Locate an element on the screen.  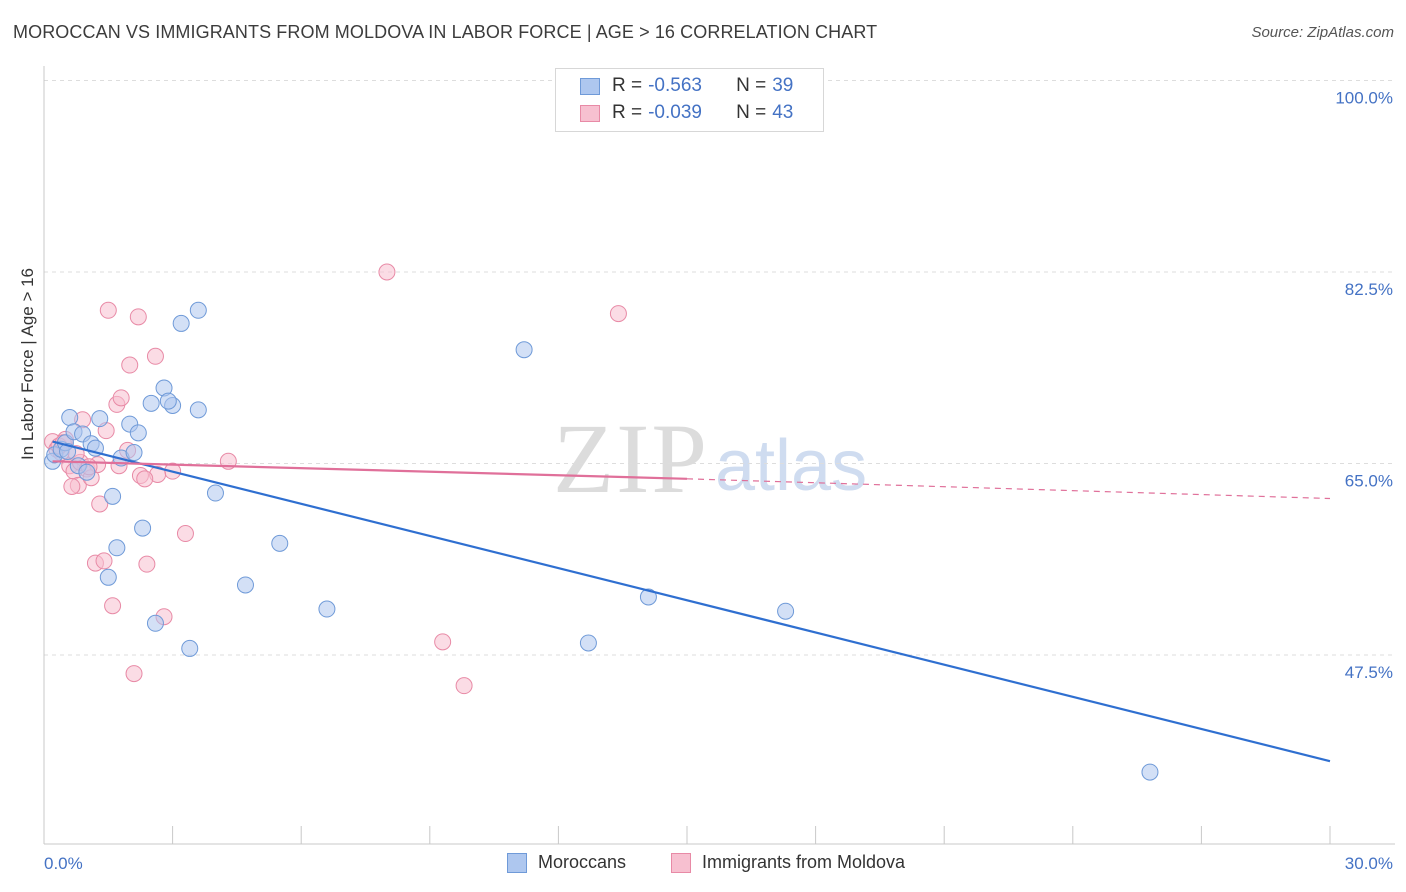
legend-row-moroccans: R = -0.563 N = 39 is located at coordinates (686, 86).